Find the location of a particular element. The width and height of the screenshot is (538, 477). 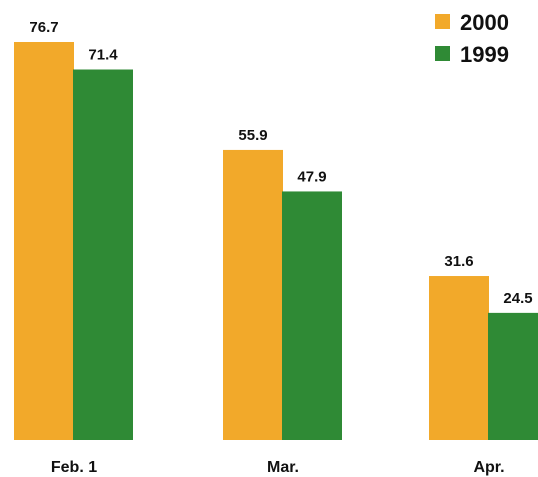

value-label-1999-1: 47.9 is located at coordinates (311, 176).